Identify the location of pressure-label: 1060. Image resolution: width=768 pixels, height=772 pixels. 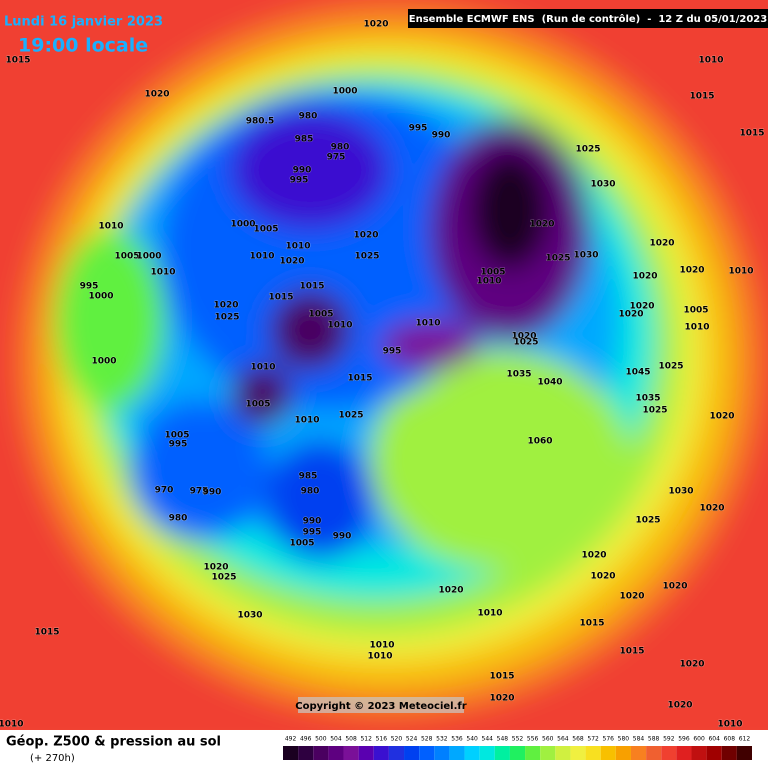
(539, 442).